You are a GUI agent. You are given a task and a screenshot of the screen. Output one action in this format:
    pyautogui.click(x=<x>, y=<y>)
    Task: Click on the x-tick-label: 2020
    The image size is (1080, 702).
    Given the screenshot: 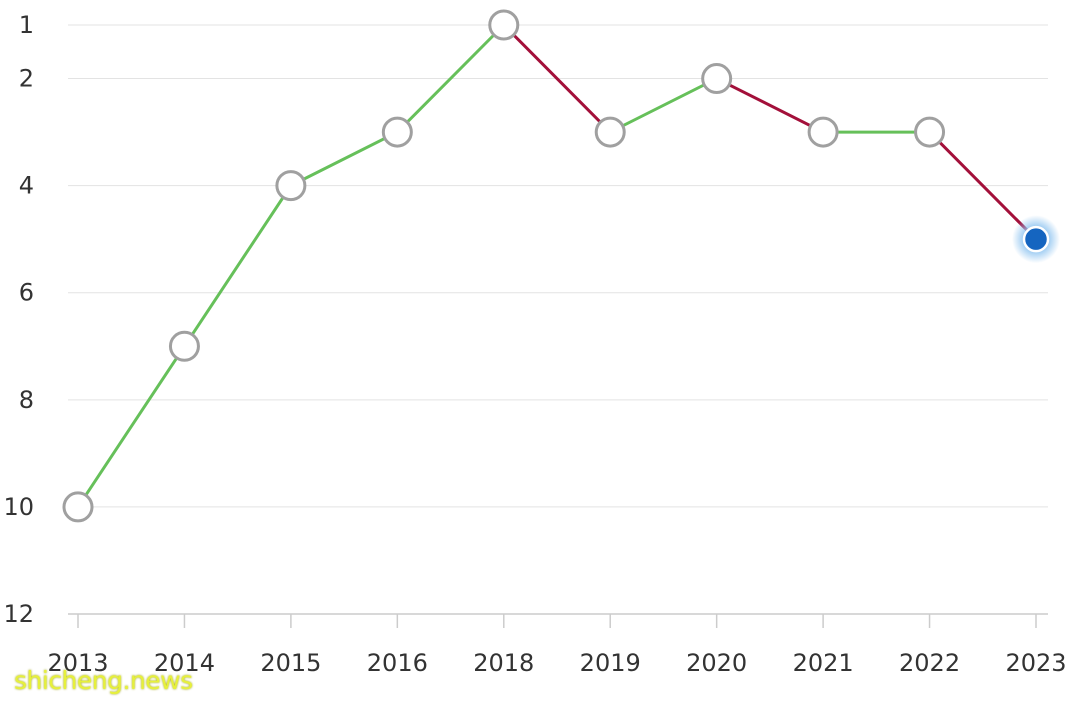 What is the action you would take?
    pyautogui.click(x=716, y=663)
    